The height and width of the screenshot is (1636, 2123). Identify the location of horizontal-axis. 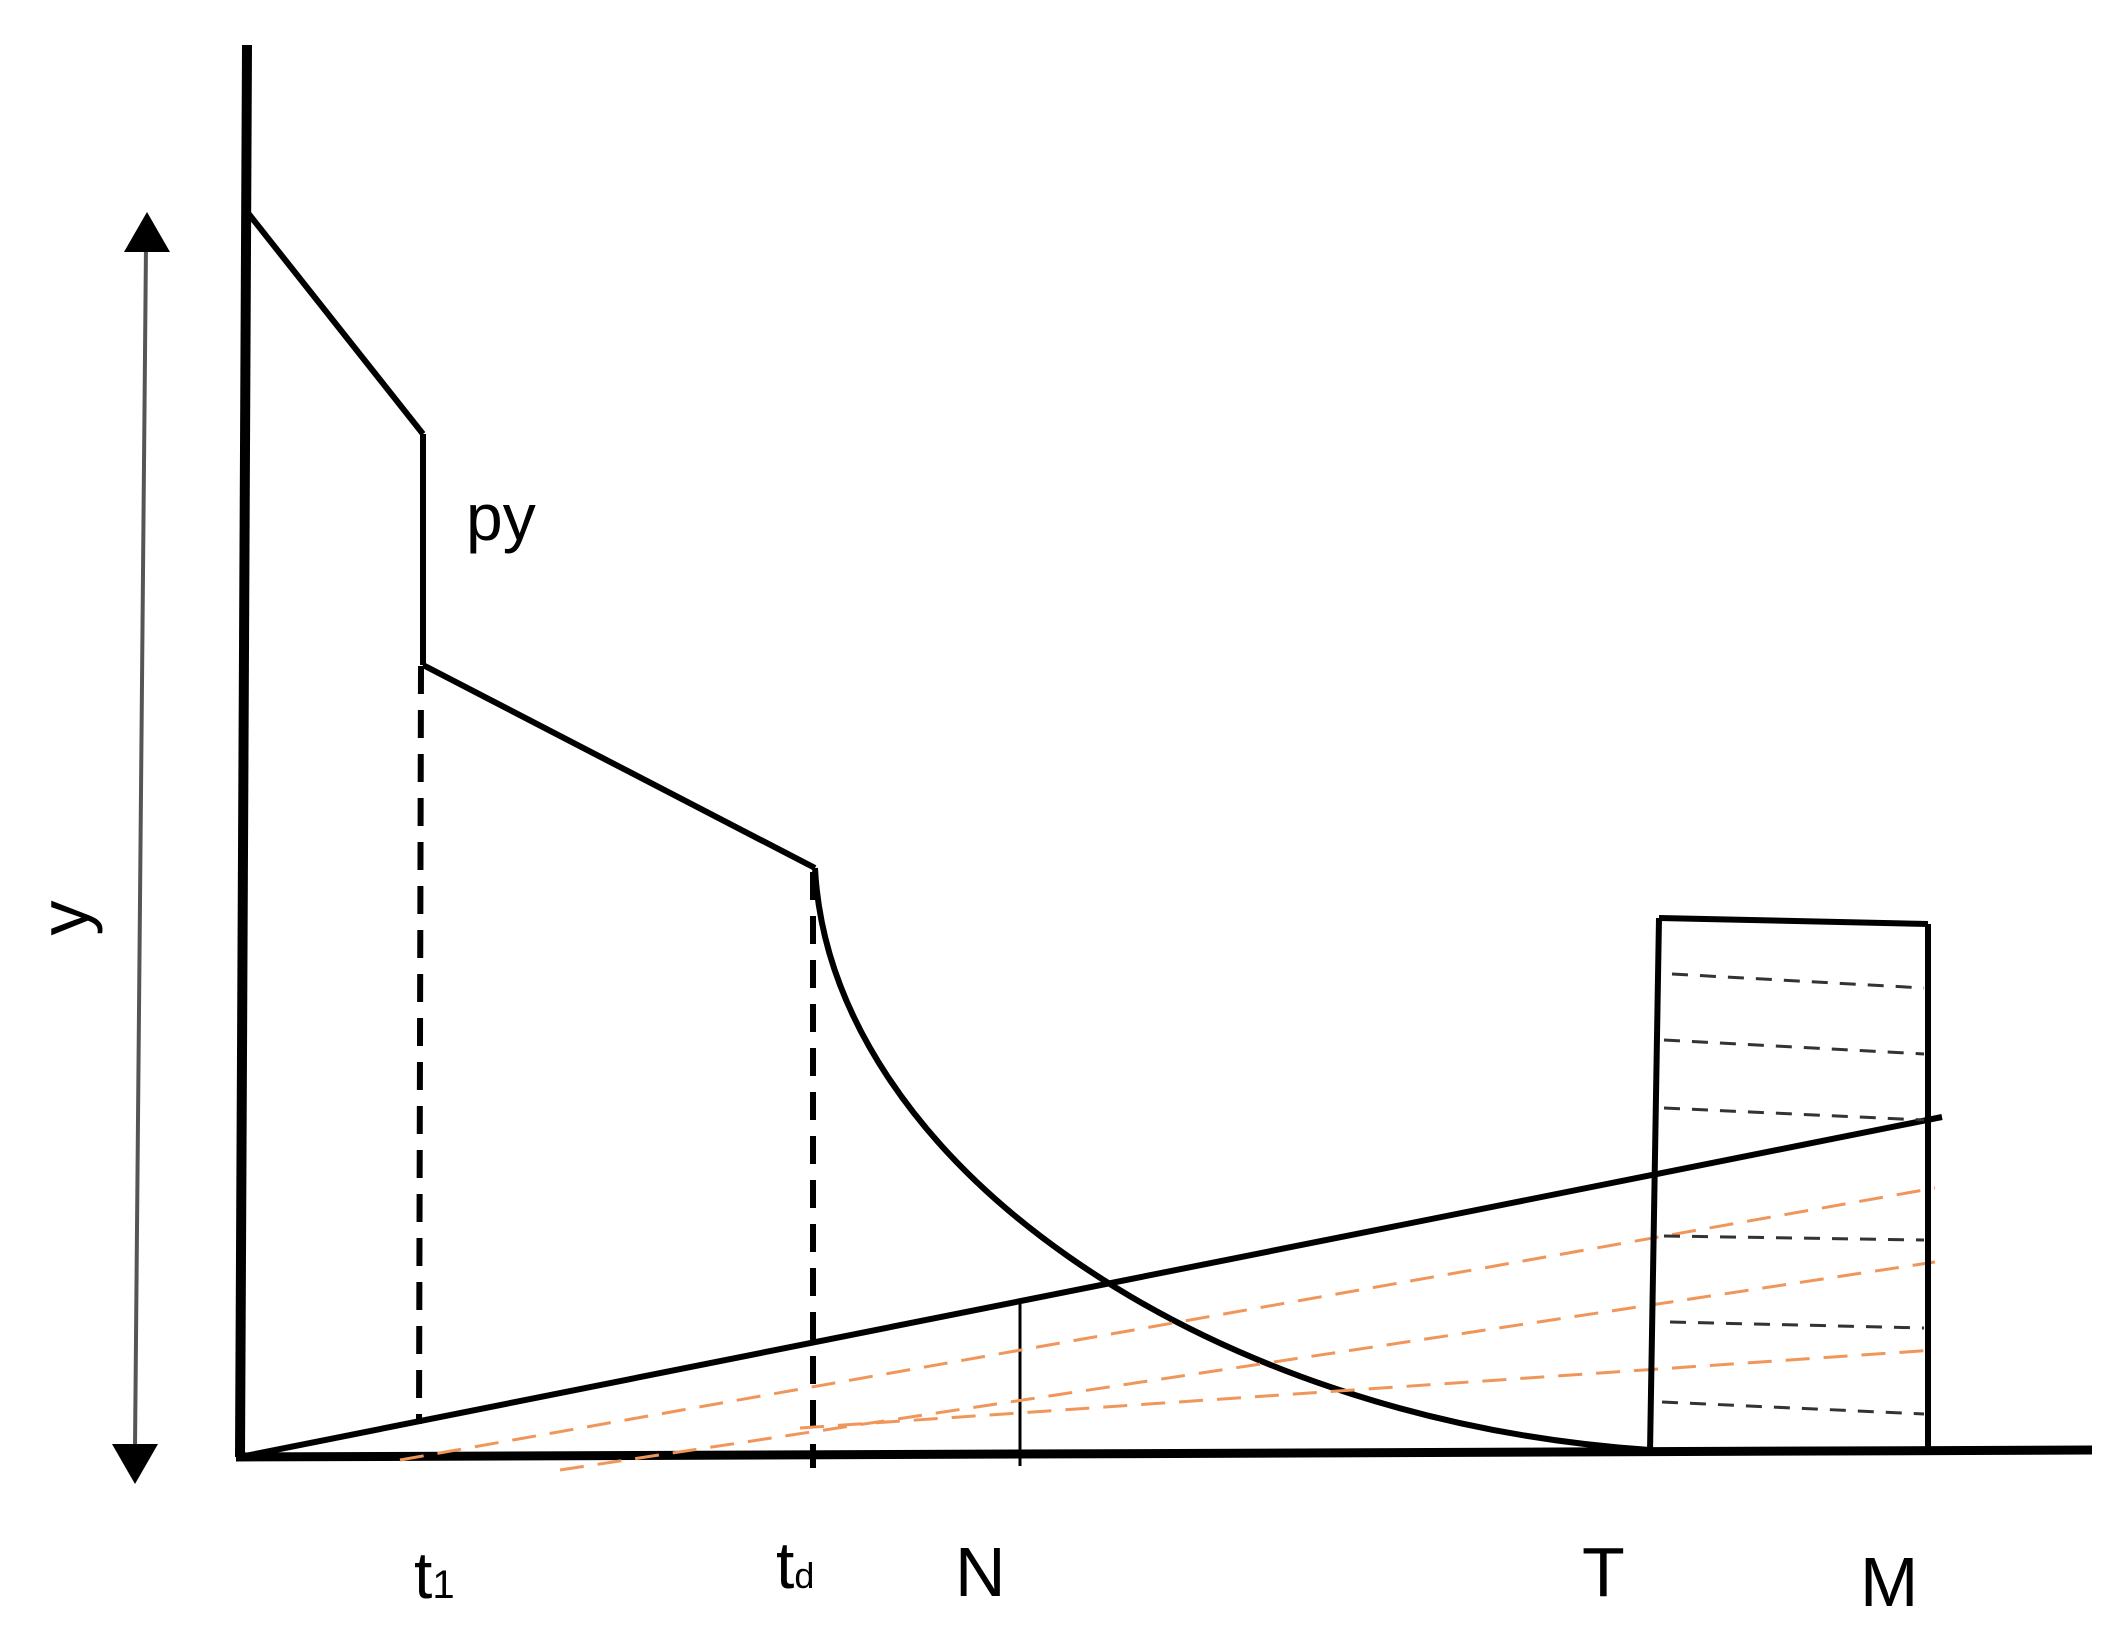
(1164, 1453).